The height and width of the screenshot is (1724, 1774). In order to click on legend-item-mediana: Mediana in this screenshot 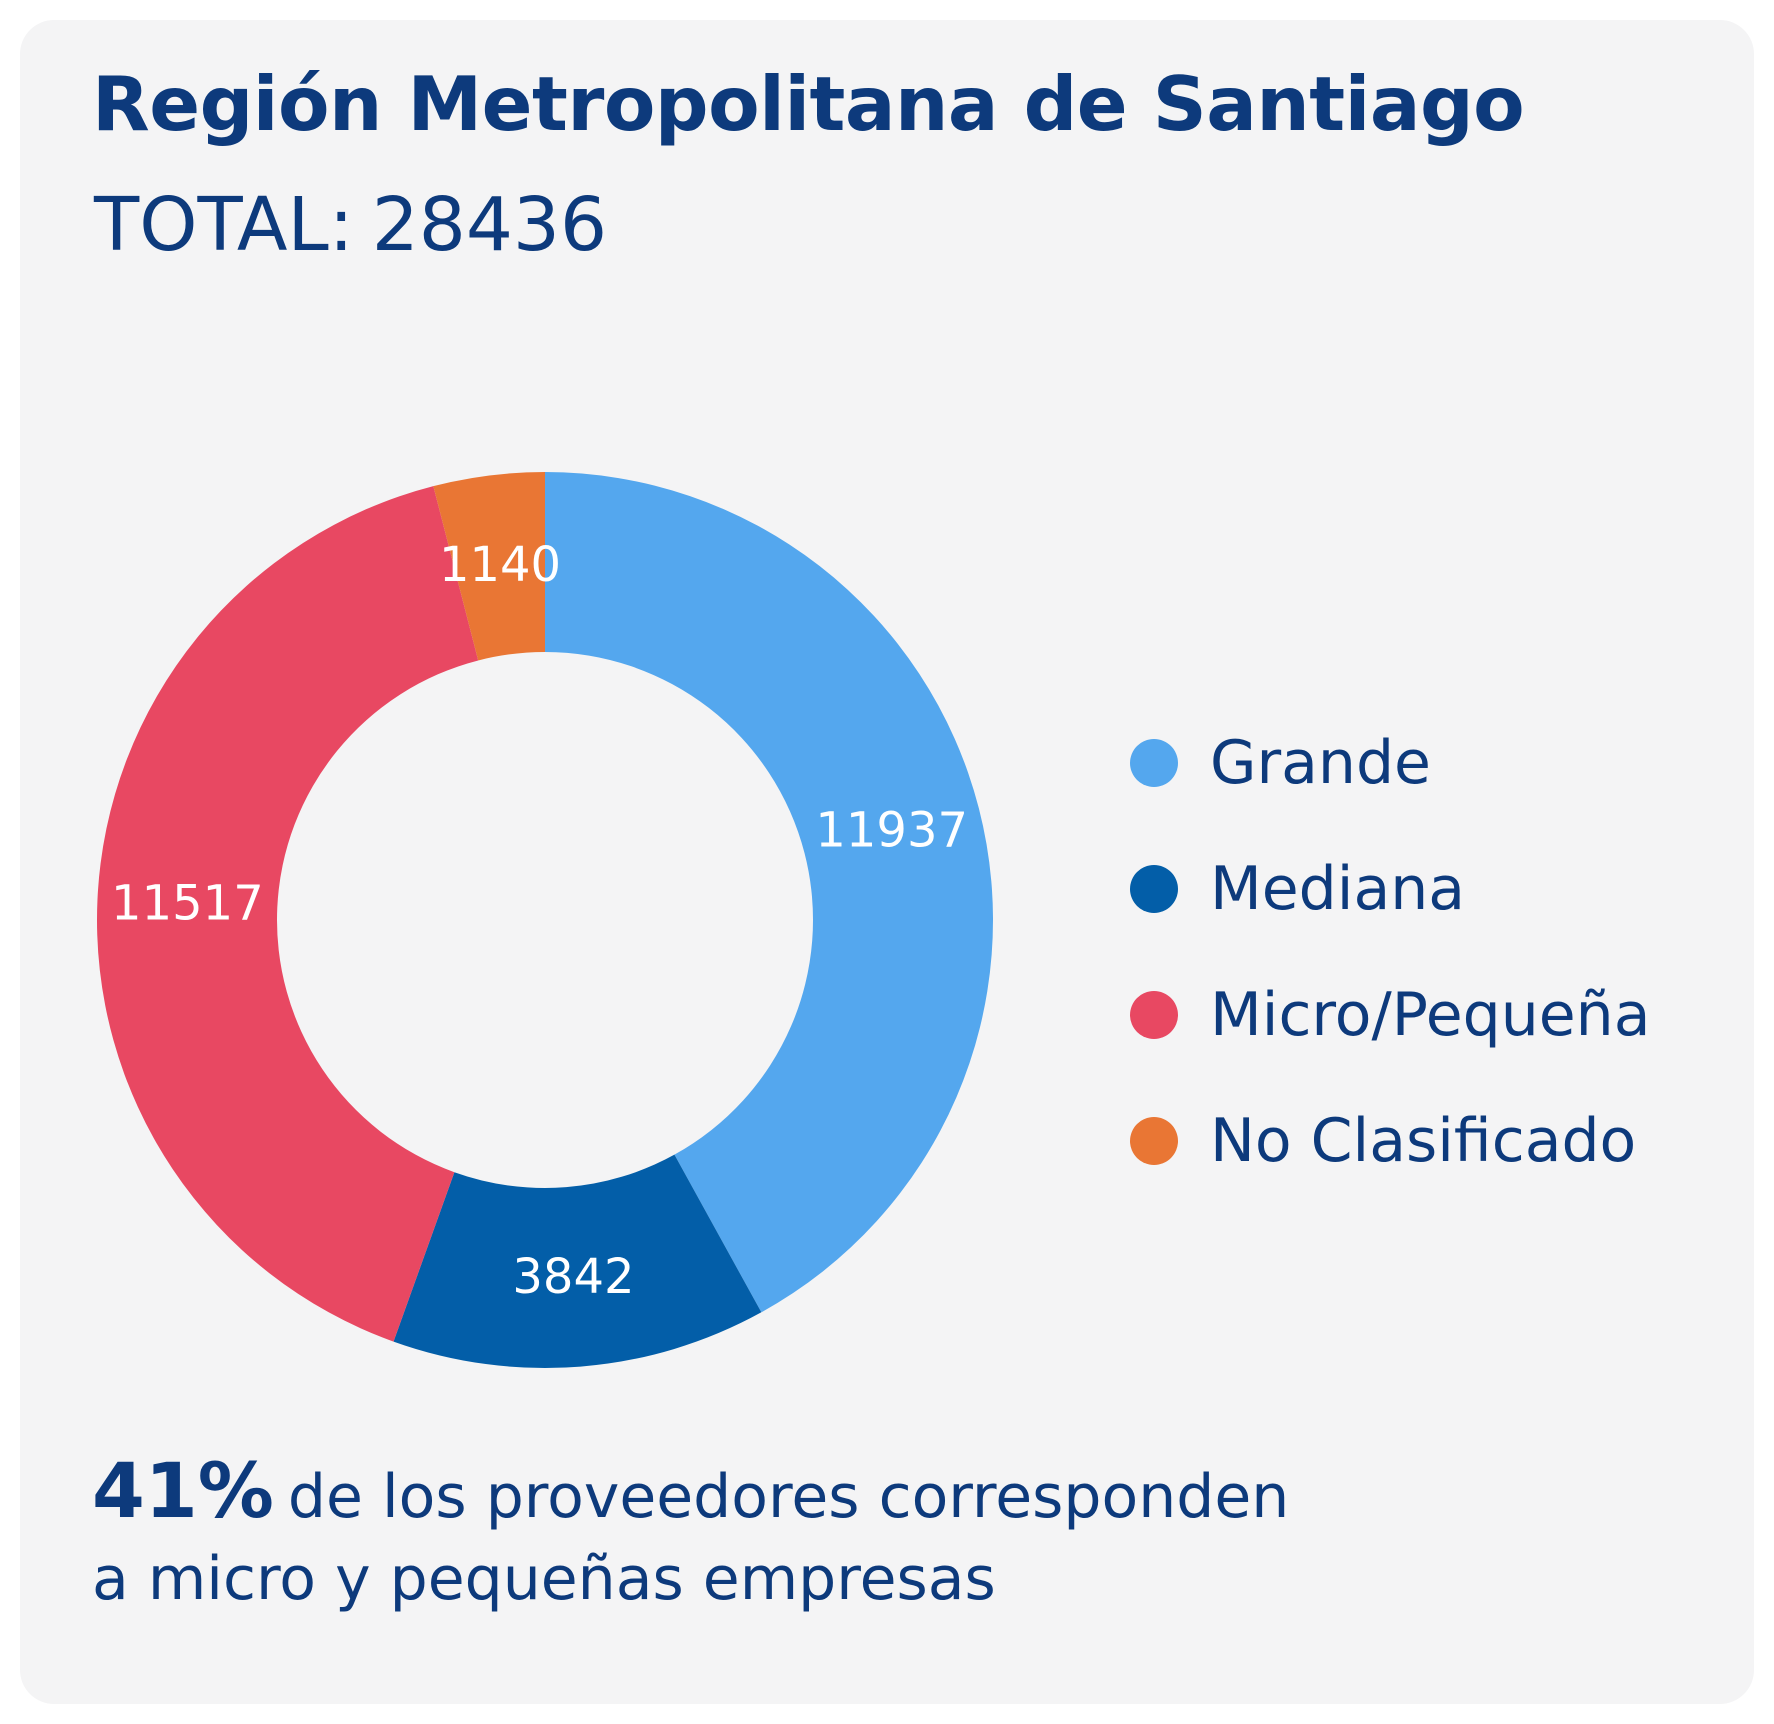, I will do `click(1430, 889)`.